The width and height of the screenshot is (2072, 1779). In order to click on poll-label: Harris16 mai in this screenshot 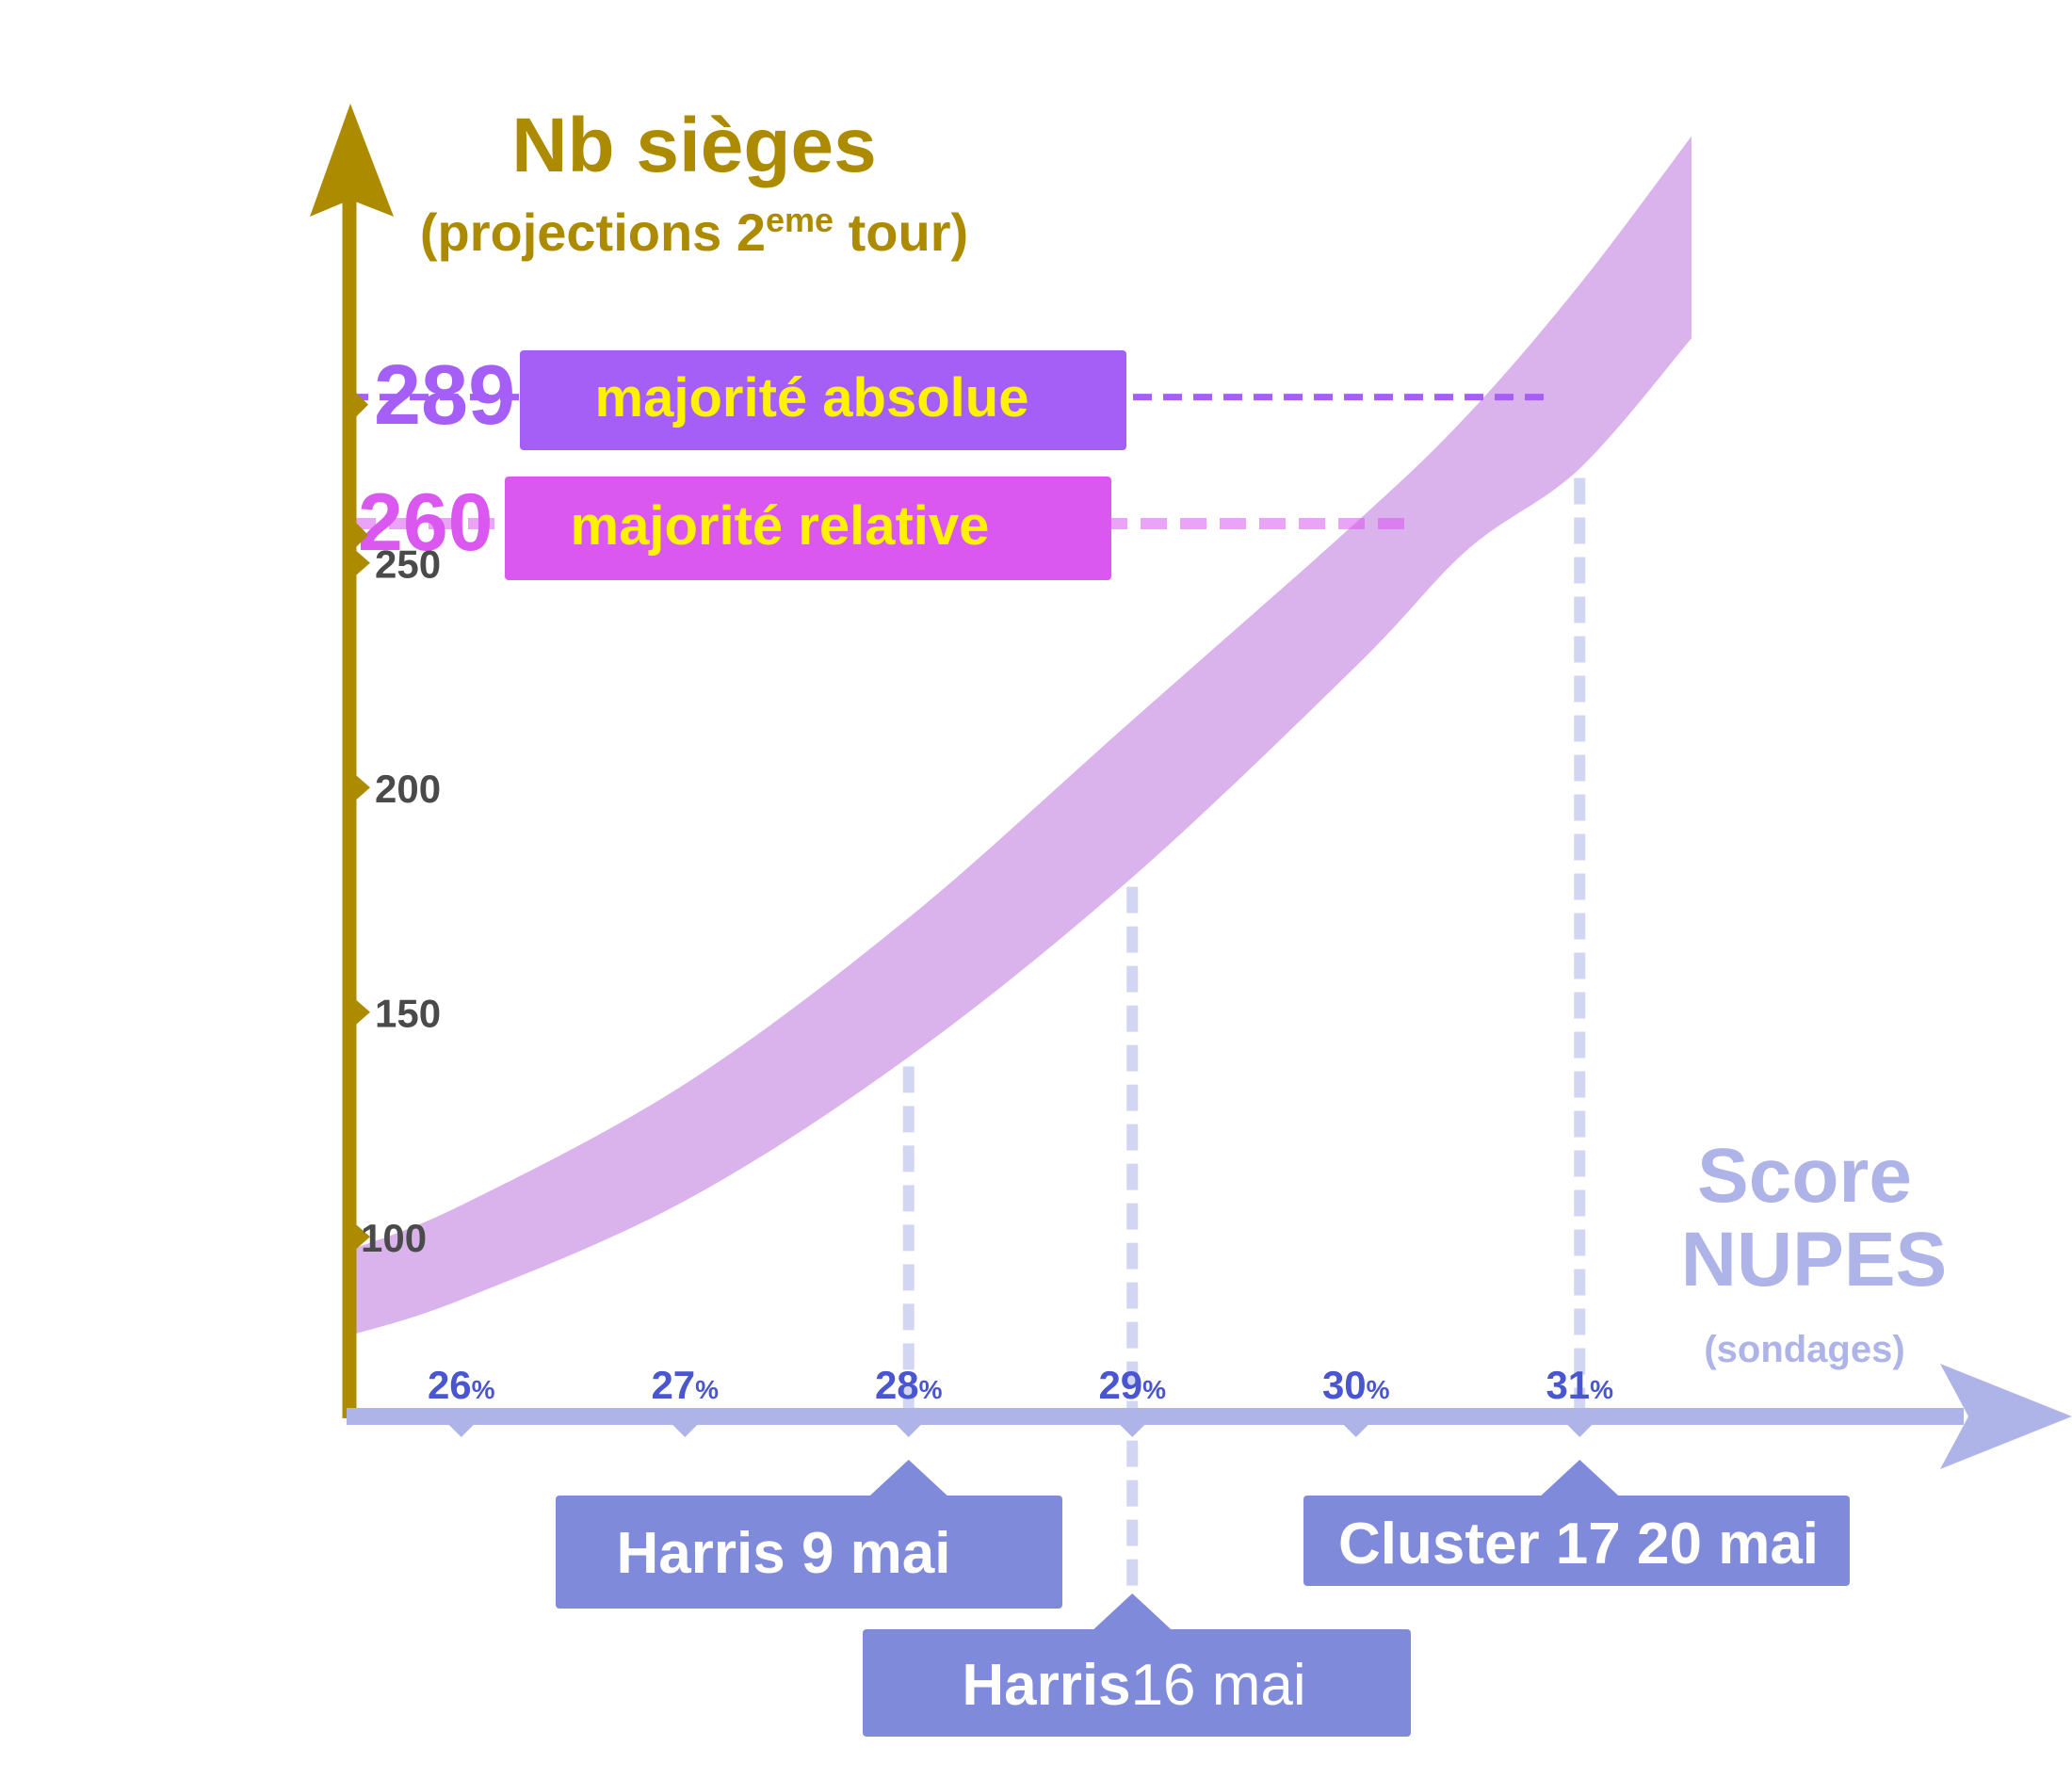, I will do `click(1133, 1685)`.